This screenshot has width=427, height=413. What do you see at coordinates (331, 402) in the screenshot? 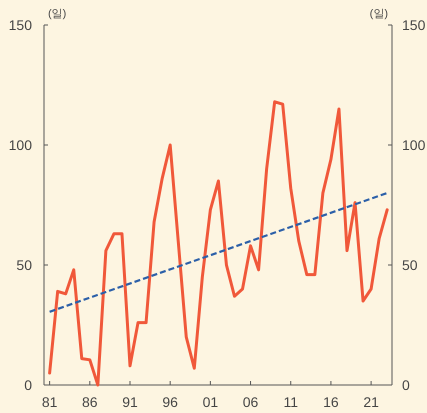
I see `x-tick-label: 16` at bounding box center [331, 402].